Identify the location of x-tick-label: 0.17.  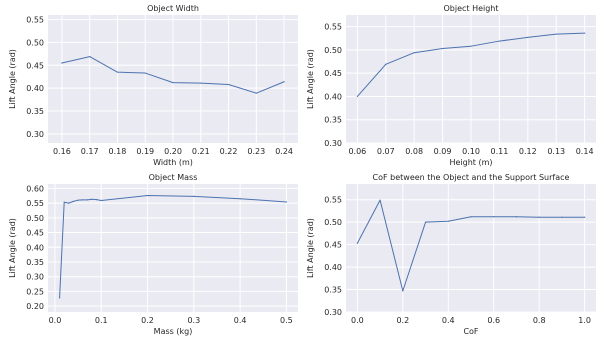
(90, 151).